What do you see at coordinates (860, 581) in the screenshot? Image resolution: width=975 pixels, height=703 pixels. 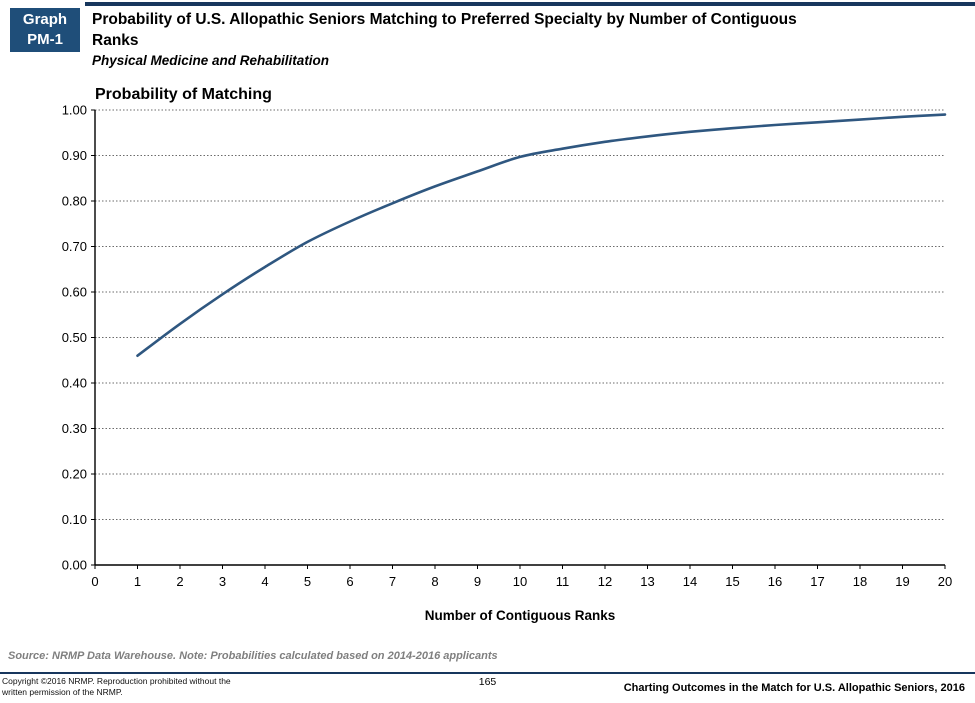 I see `svg-text: 18` at bounding box center [860, 581].